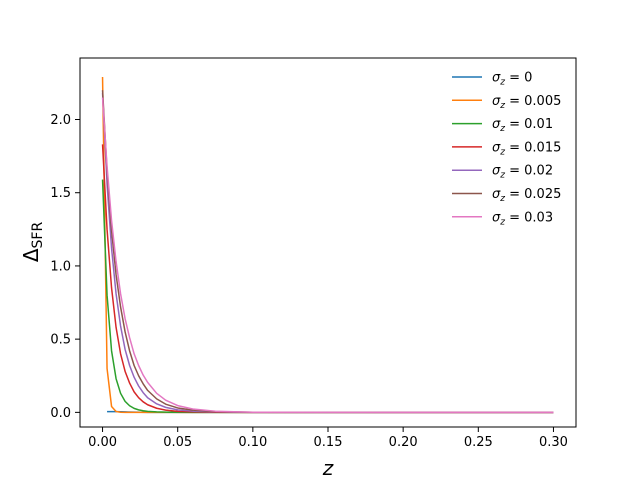 This screenshot has height=484, width=640. Describe the element at coordinates (60, 266) in the screenshot. I see `y-tick-label: 1.0` at that location.